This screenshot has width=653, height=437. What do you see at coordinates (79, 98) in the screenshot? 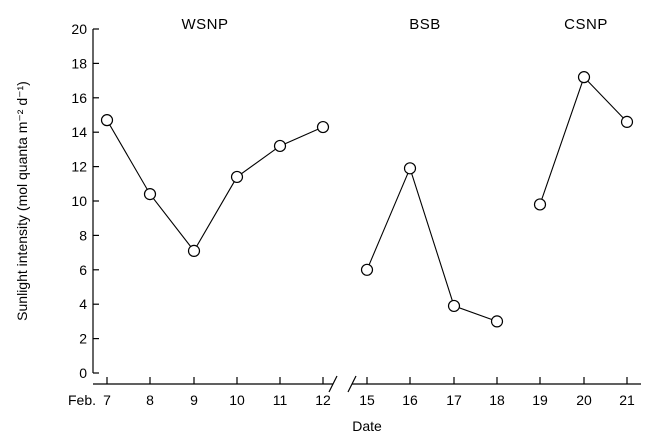
I see `y-tick-label: 16` at bounding box center [79, 98].